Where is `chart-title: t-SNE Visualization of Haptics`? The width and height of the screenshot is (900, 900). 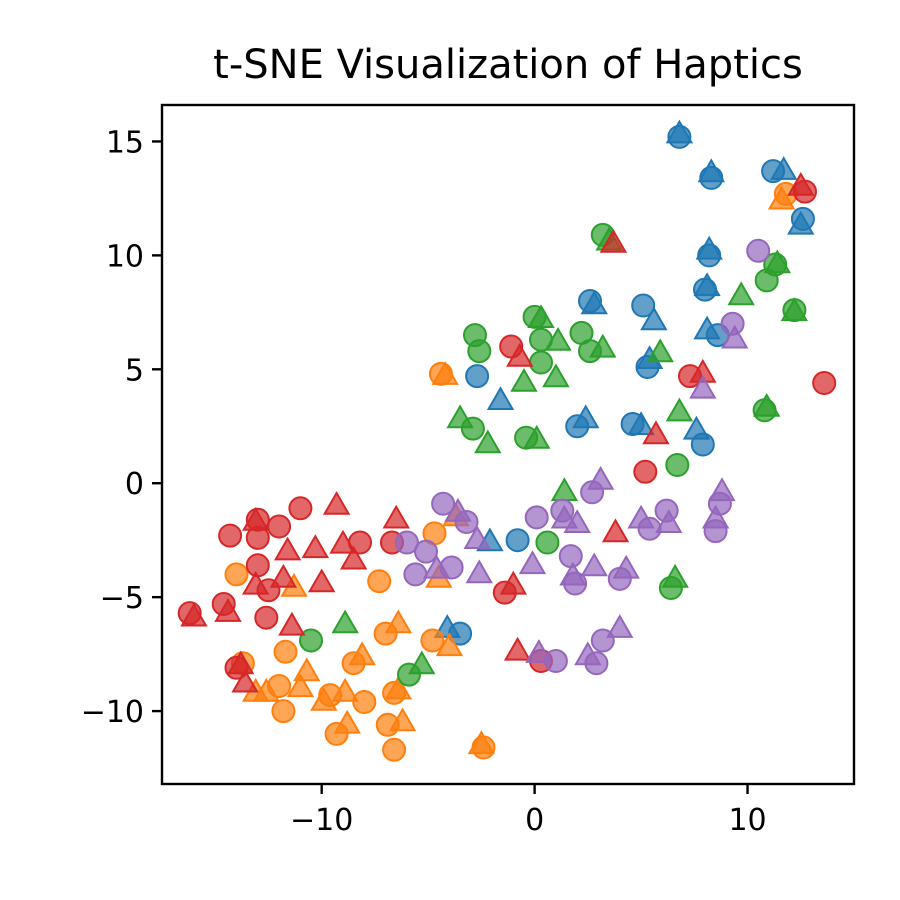
chart-title: t-SNE Visualization of Haptics is located at coordinates (508, 65).